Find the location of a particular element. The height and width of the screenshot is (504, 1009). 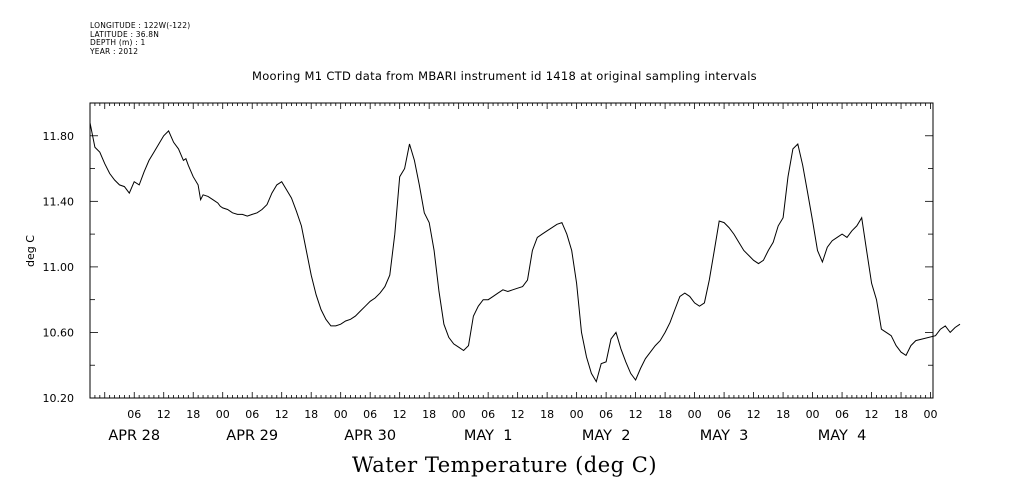

x-day-label: APR 30 is located at coordinates (370, 436).